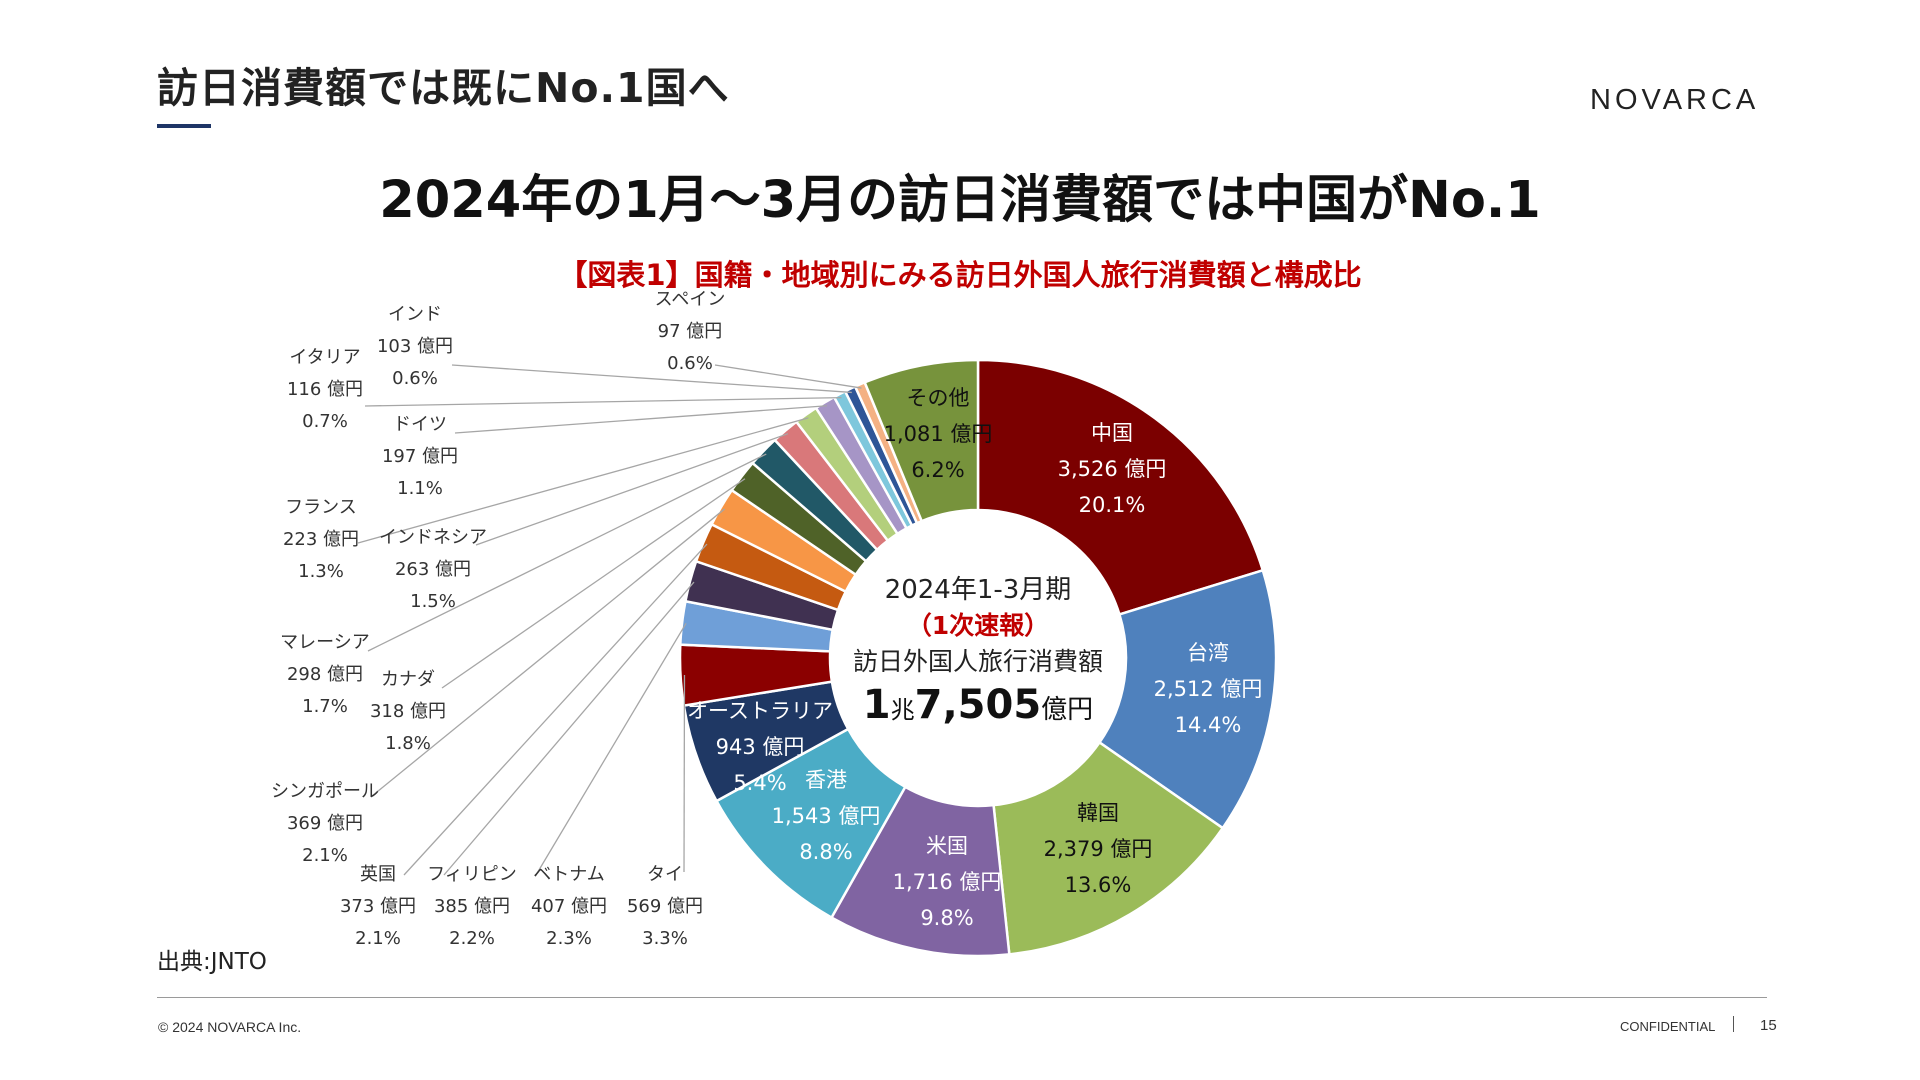  I want to click on slice-12-name: マレーシア, so click(325, 642).